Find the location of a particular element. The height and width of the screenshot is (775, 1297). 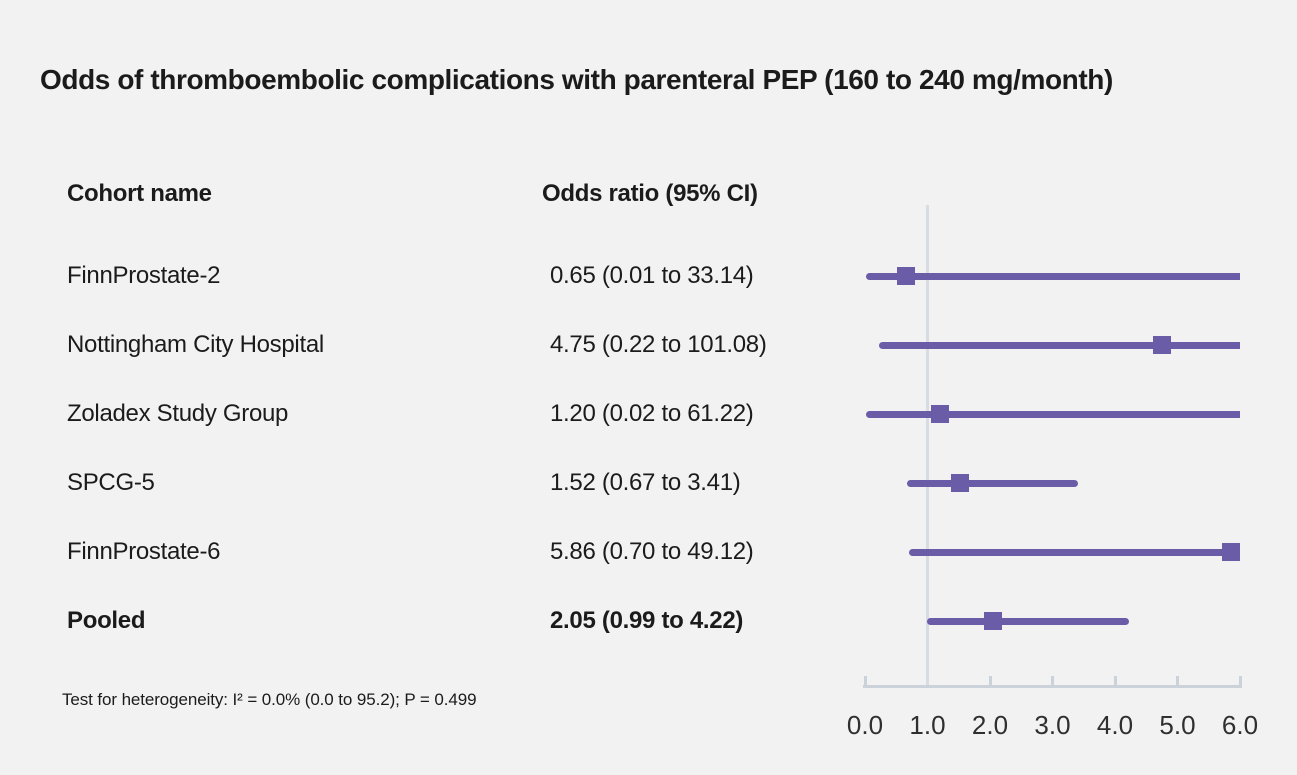

x-axis-tick-label: 4.0 is located at coordinates (1115, 725).